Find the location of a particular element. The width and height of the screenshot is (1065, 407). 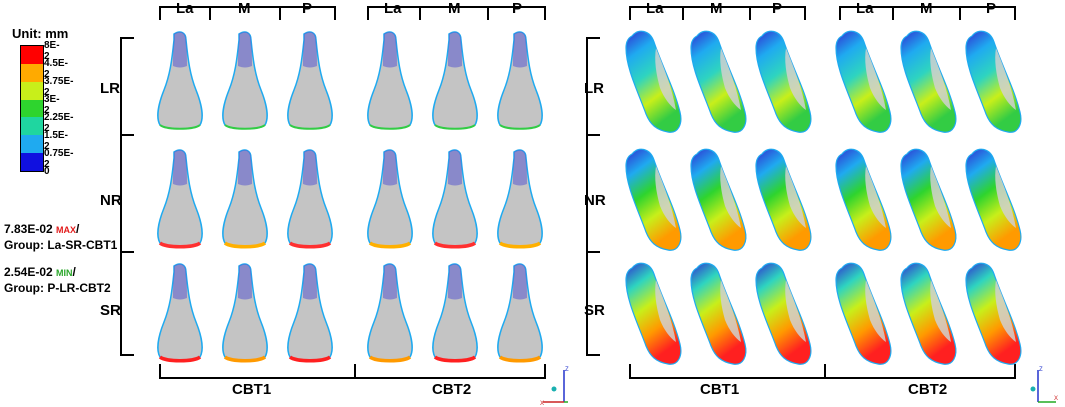

legend-label: 1.5E-2 is located at coordinates (56, 141).